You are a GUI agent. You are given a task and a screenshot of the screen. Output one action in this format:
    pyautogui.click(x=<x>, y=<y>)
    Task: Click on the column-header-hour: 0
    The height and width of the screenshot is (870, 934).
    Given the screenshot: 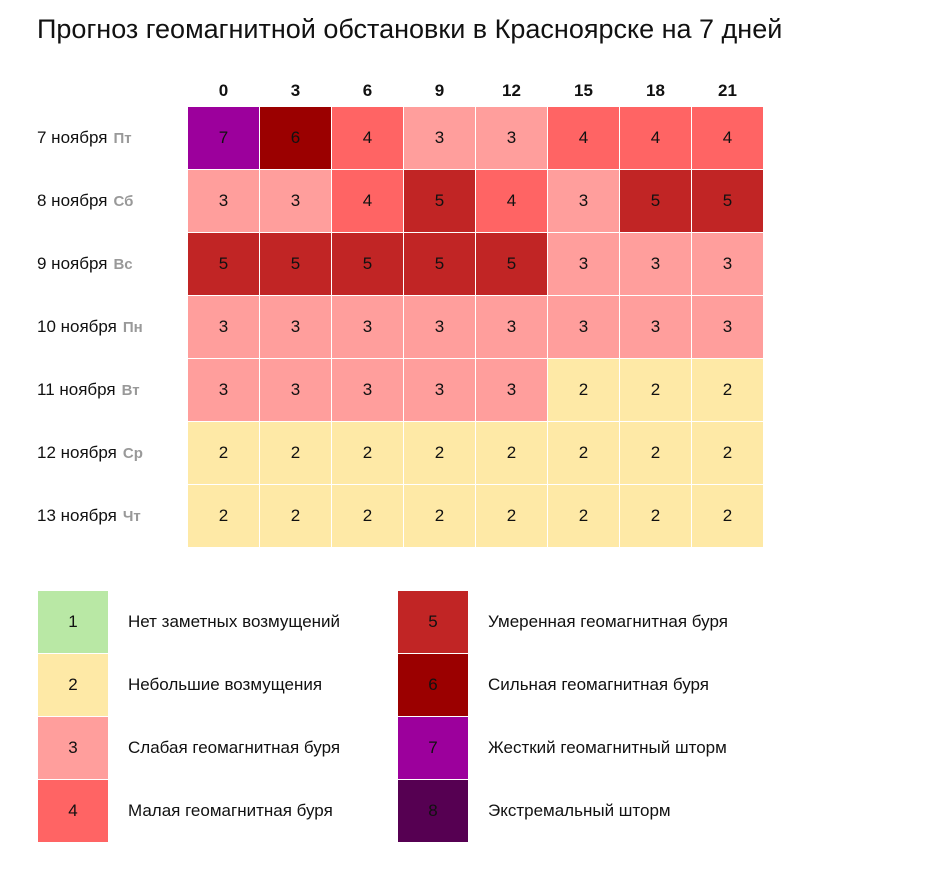 What is the action you would take?
    pyautogui.click(x=223, y=90)
    